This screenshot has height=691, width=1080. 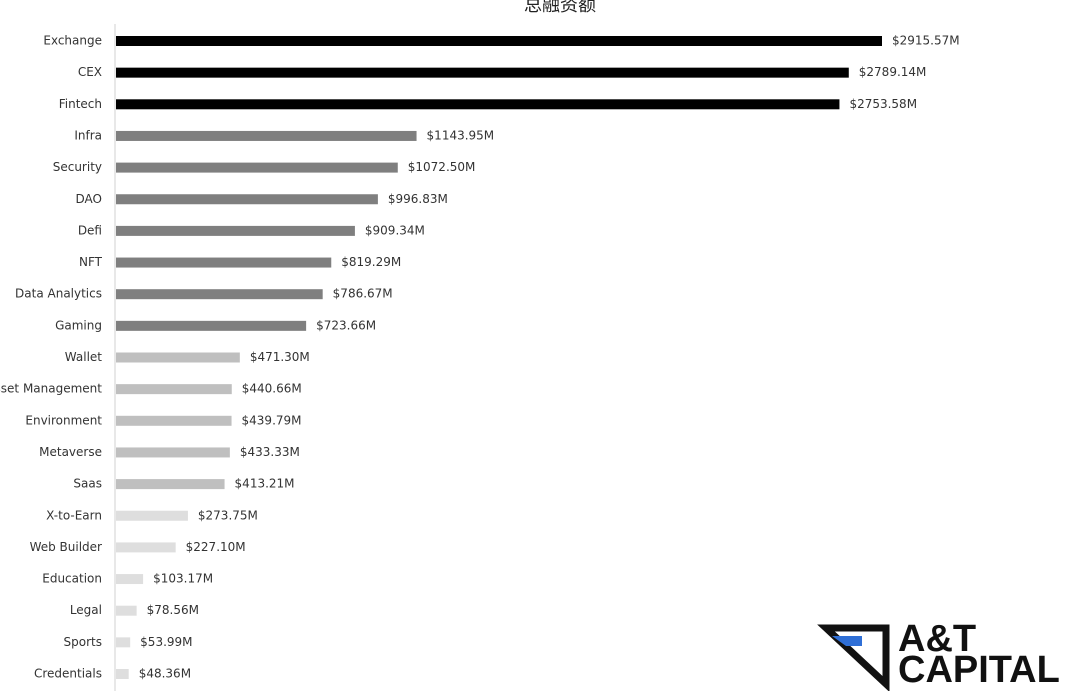 What do you see at coordinates (272, 420) in the screenshot?
I see `value-label: $439.79M` at bounding box center [272, 420].